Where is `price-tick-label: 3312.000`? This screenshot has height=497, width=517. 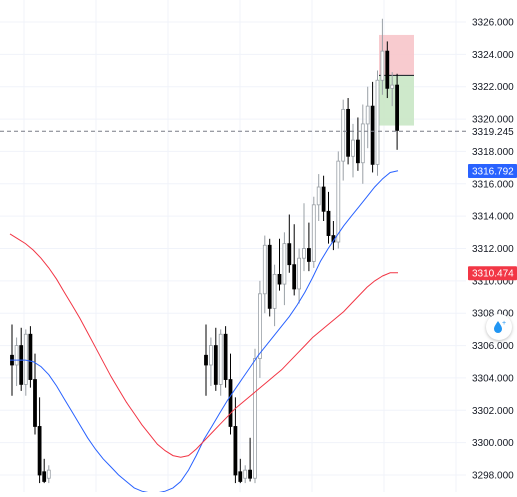 price-tick-label: 3312.000 is located at coordinates (493, 249).